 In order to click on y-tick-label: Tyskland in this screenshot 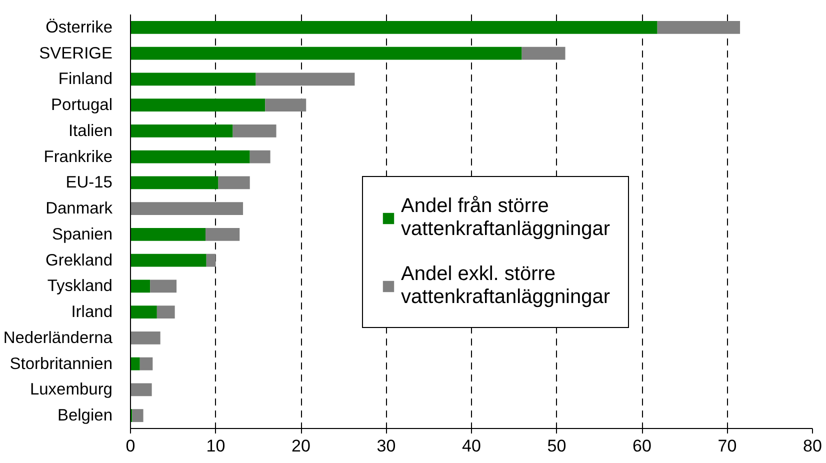, I will do `click(80, 286)`.